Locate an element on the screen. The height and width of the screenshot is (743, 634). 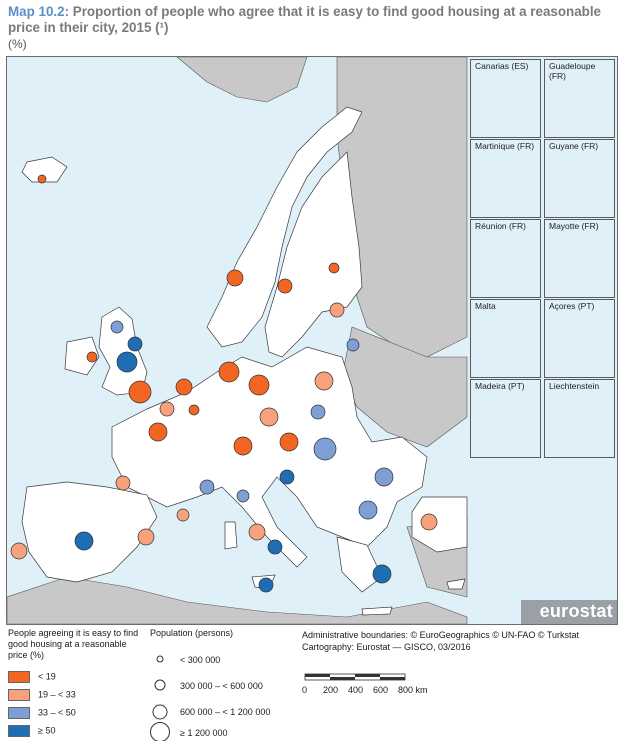
share-class-4: ≥ 50 is located at coordinates (31, 731).